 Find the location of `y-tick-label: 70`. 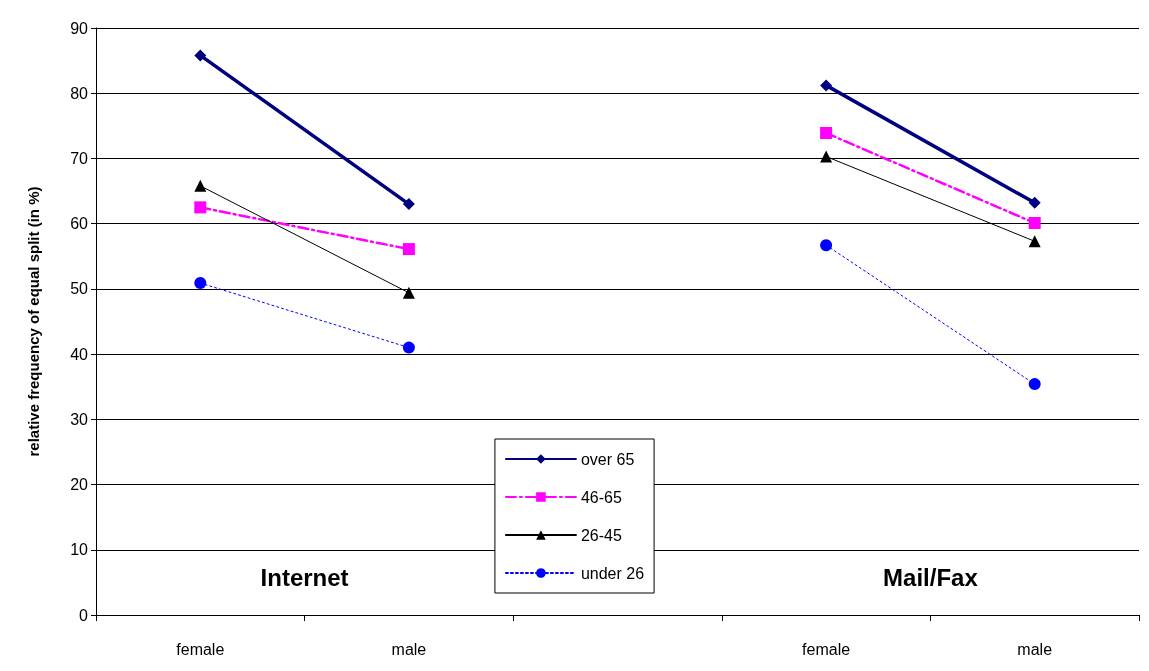

y-tick-label: 70 is located at coordinates (79, 158).